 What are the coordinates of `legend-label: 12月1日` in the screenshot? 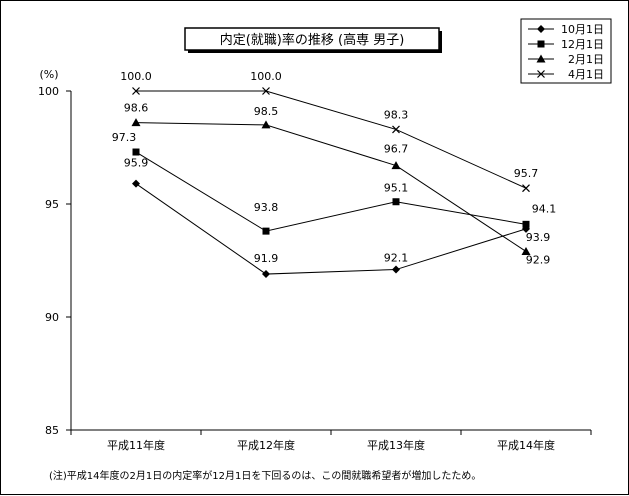 It's located at (582, 44).